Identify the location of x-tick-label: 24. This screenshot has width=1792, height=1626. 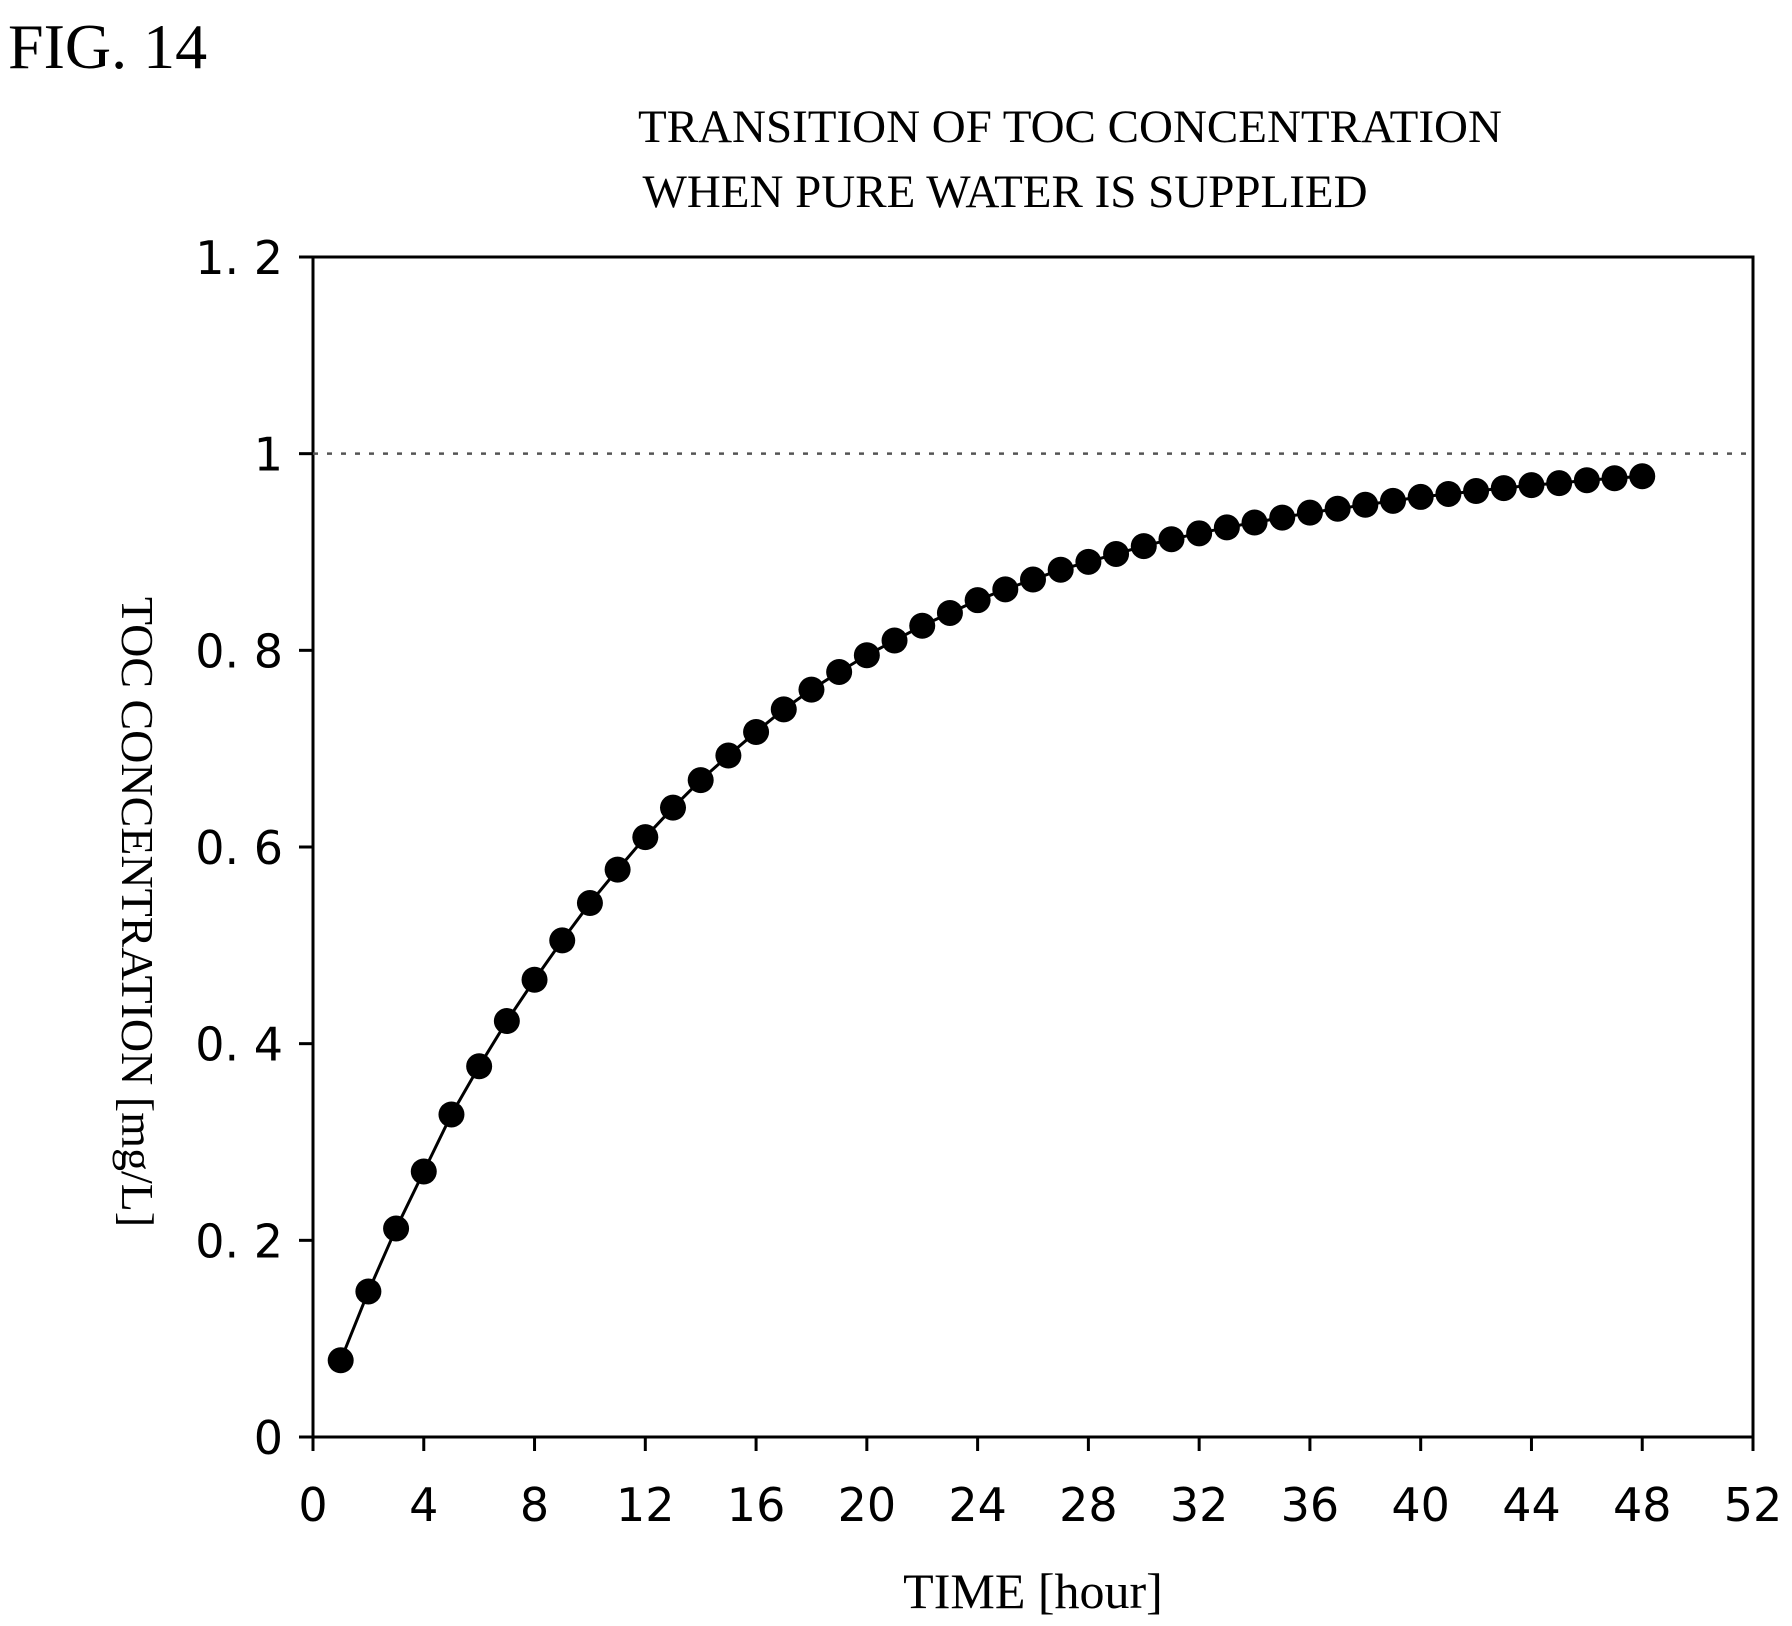
(977, 1505).